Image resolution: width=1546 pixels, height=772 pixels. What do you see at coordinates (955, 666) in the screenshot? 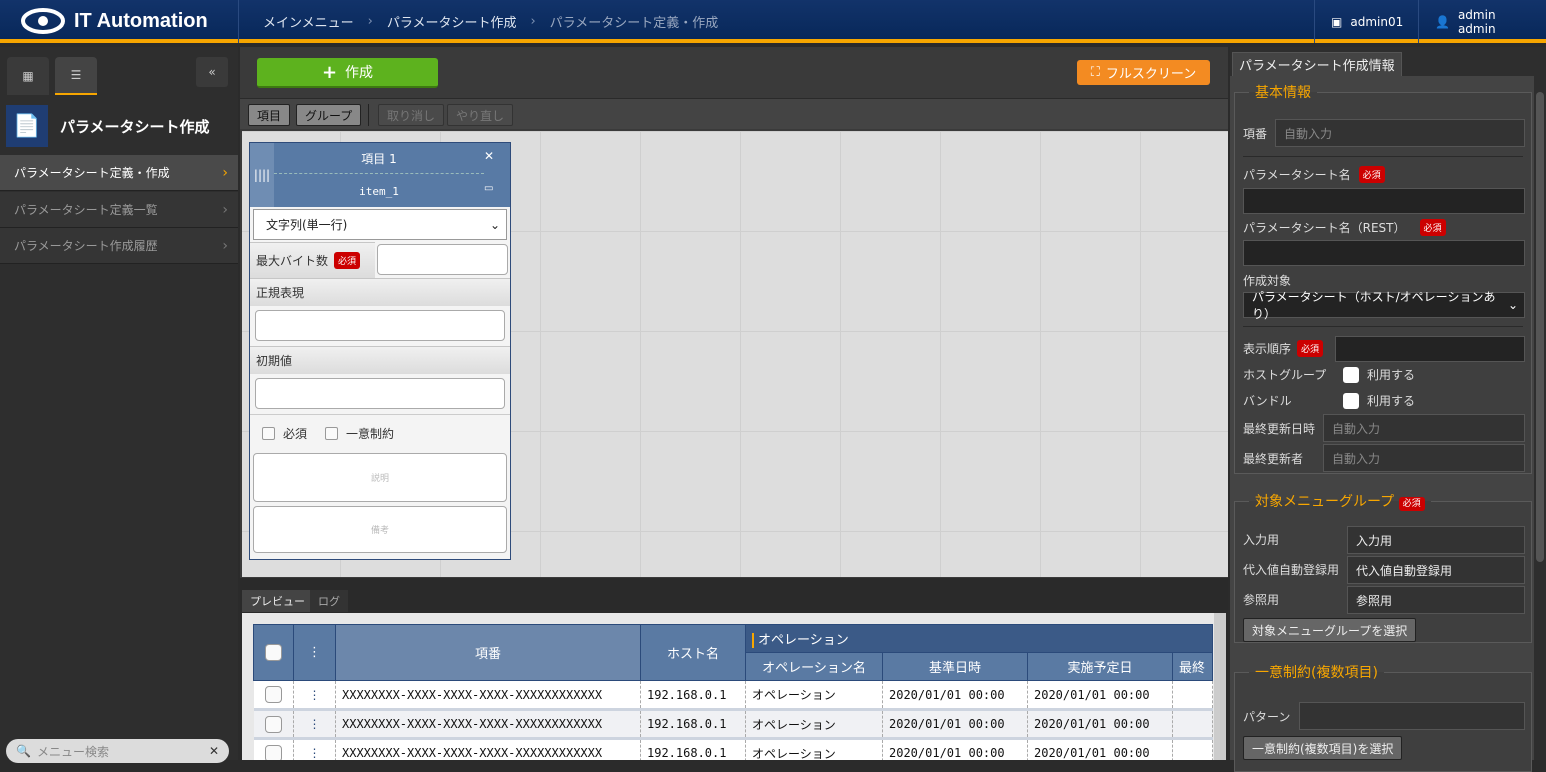
I see `col-base-date: 基準日時` at bounding box center [955, 666].